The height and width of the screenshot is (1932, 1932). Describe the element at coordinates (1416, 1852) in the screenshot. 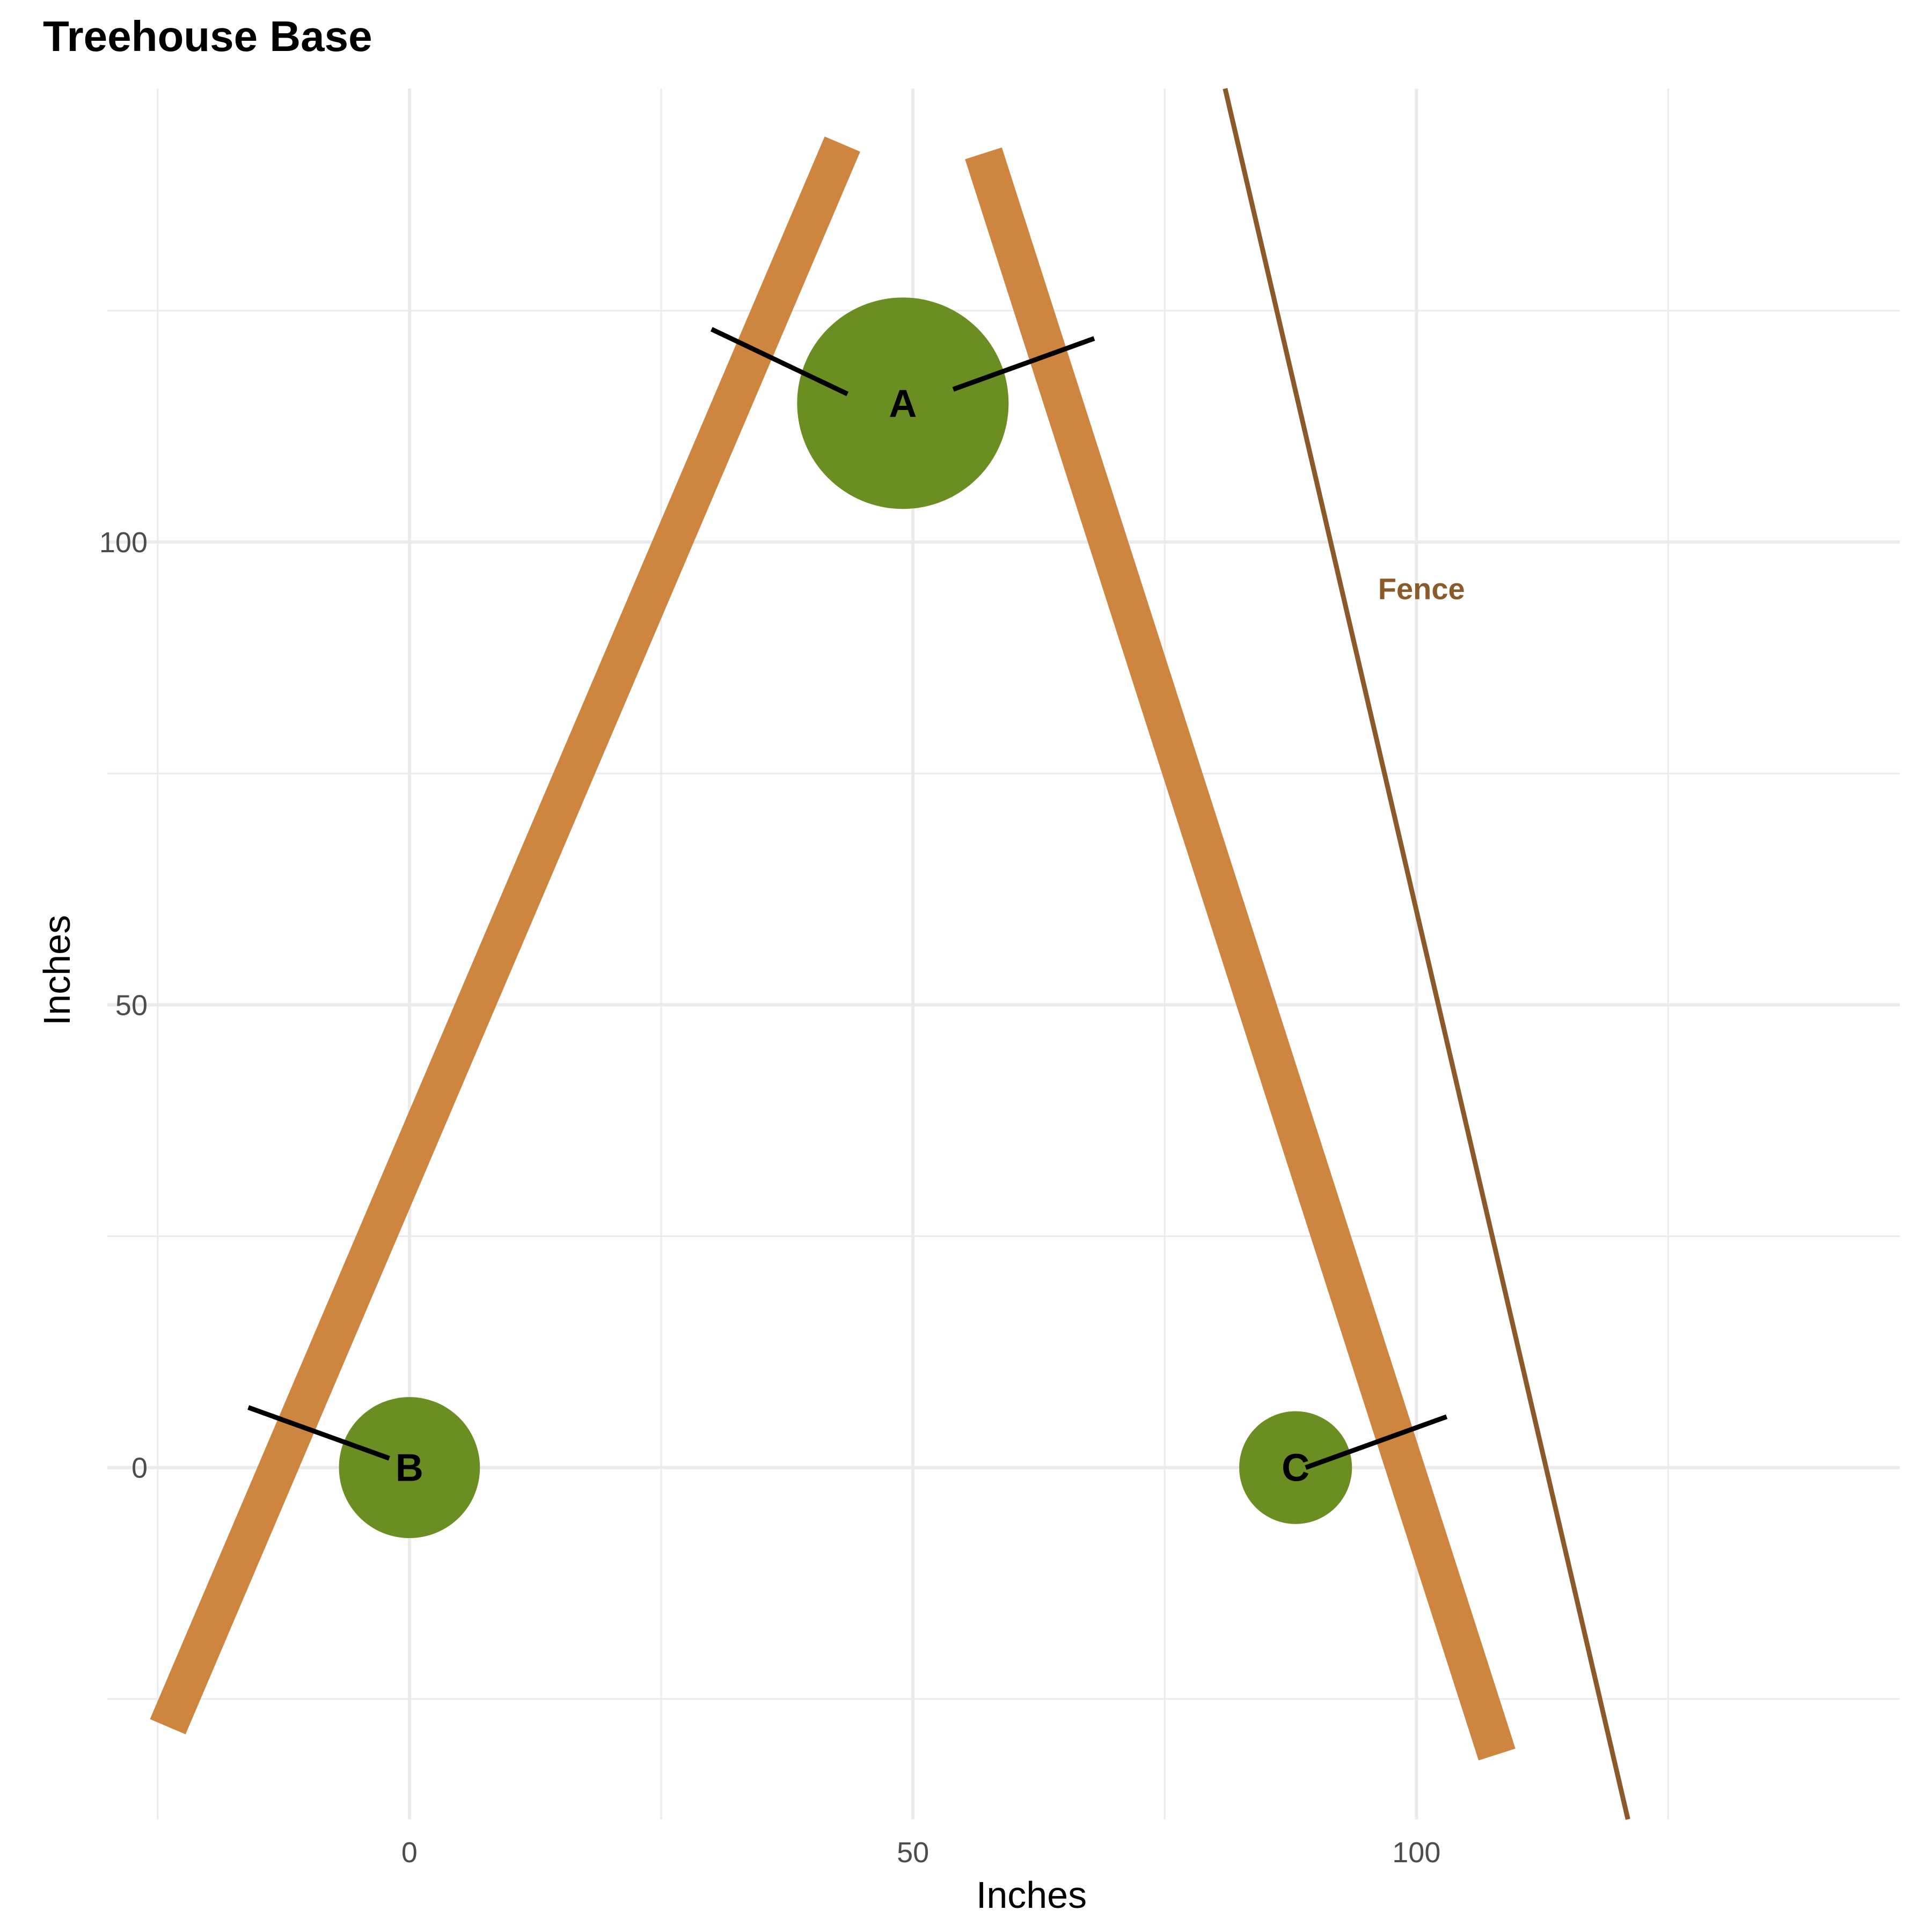

I see `x-tick-label: 100` at that location.